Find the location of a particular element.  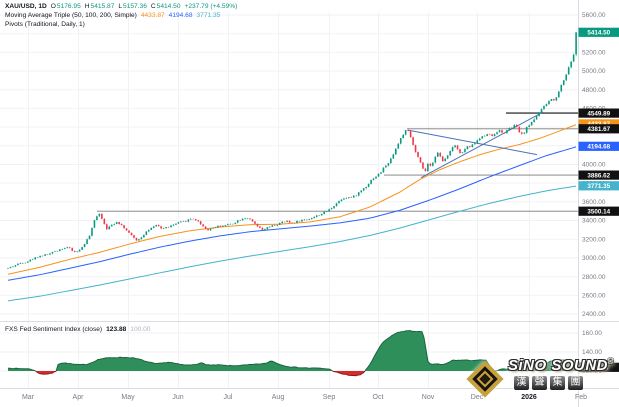

price-tick-label: 3600.00 is located at coordinates (594, 202).